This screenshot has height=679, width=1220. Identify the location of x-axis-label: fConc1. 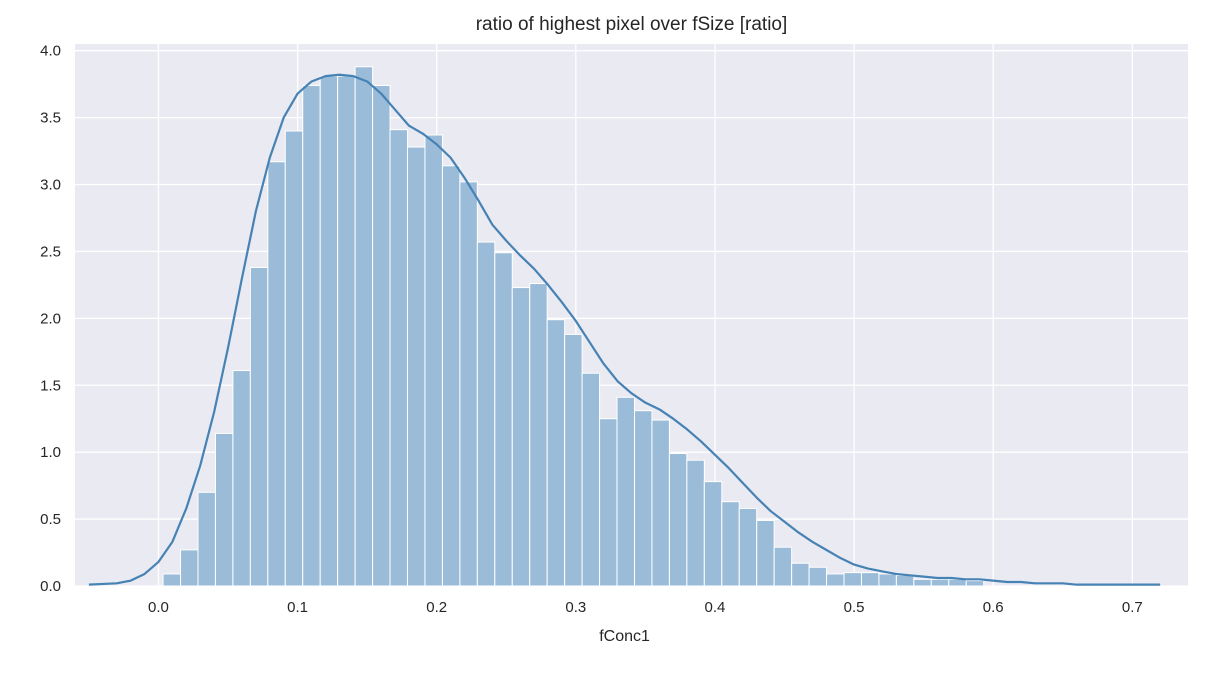
(624, 636).